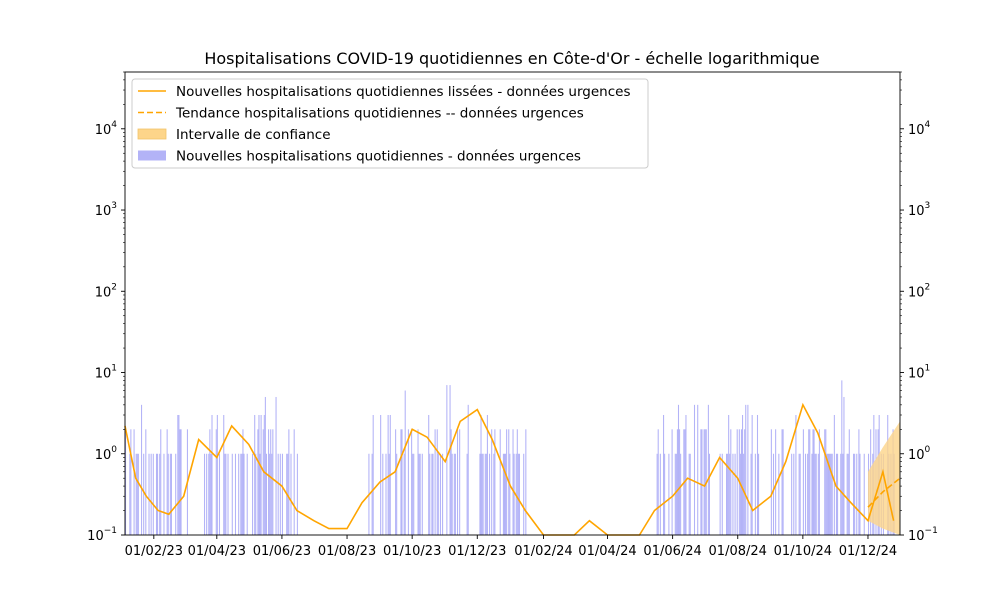  Describe the element at coordinates (217, 551) in the screenshot. I see `x-tick-label: 01/04/23` at that location.